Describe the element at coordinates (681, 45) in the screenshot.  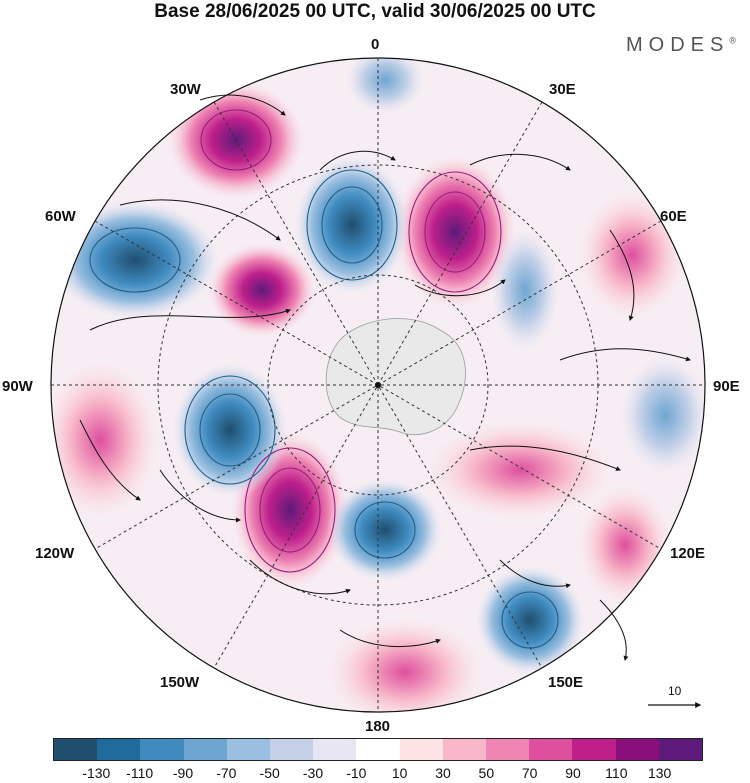
I see `modes-logo: MODES®` at that location.